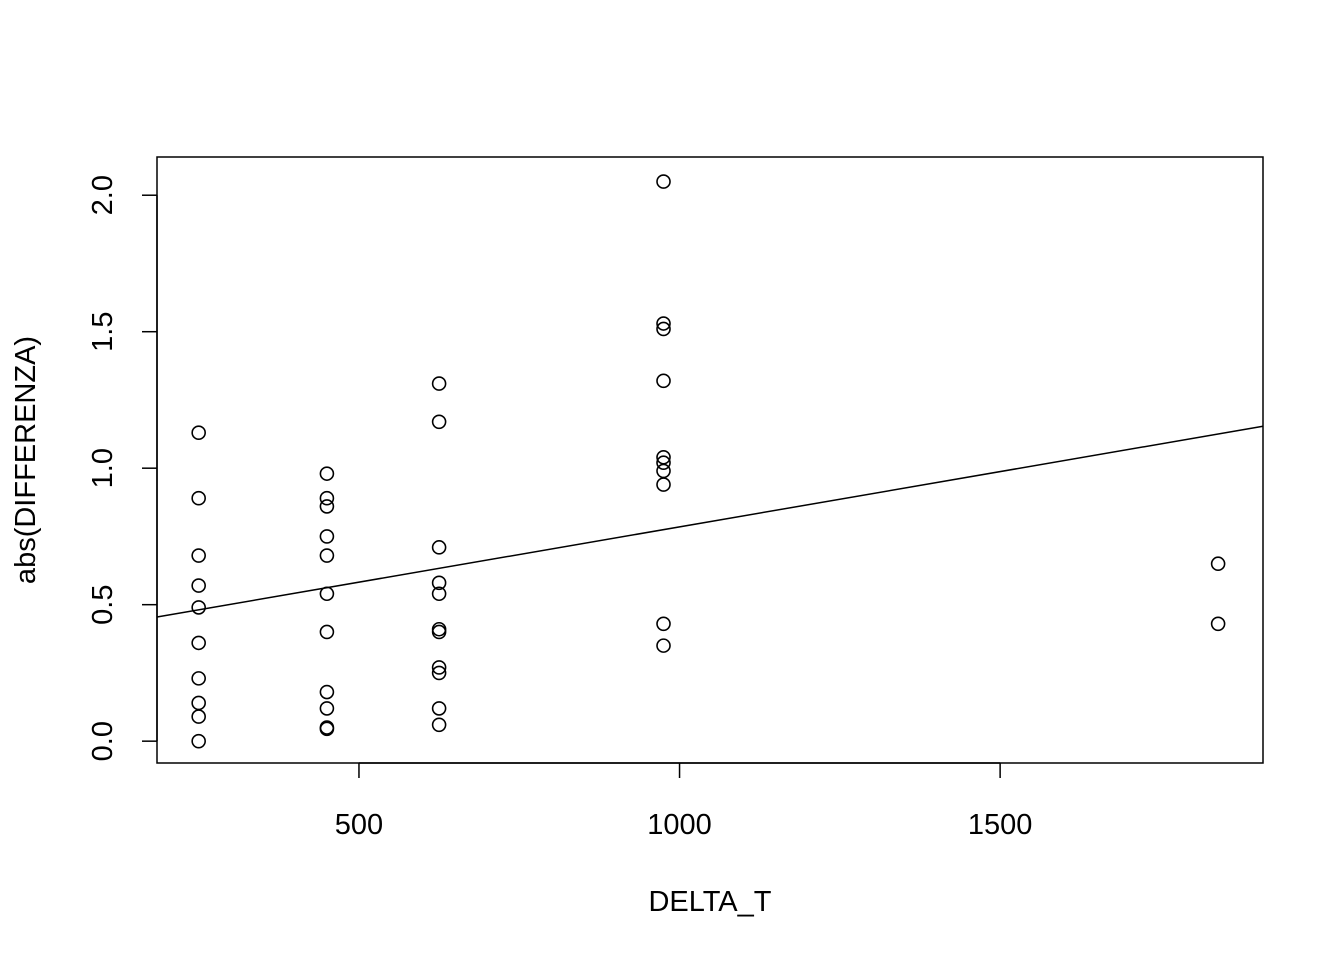 The width and height of the screenshot is (1344, 960). What do you see at coordinates (103, 468) in the screenshot?
I see `y-tick-label-2: 1.0` at bounding box center [103, 468].